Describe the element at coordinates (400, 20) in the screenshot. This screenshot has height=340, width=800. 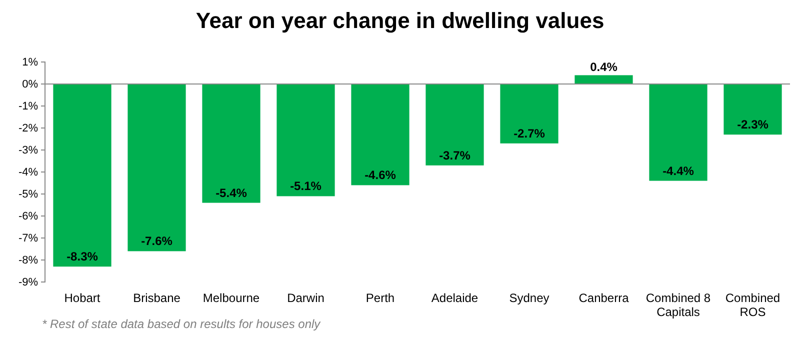
I see `chart-title: Year on year change in dwelling values` at that location.